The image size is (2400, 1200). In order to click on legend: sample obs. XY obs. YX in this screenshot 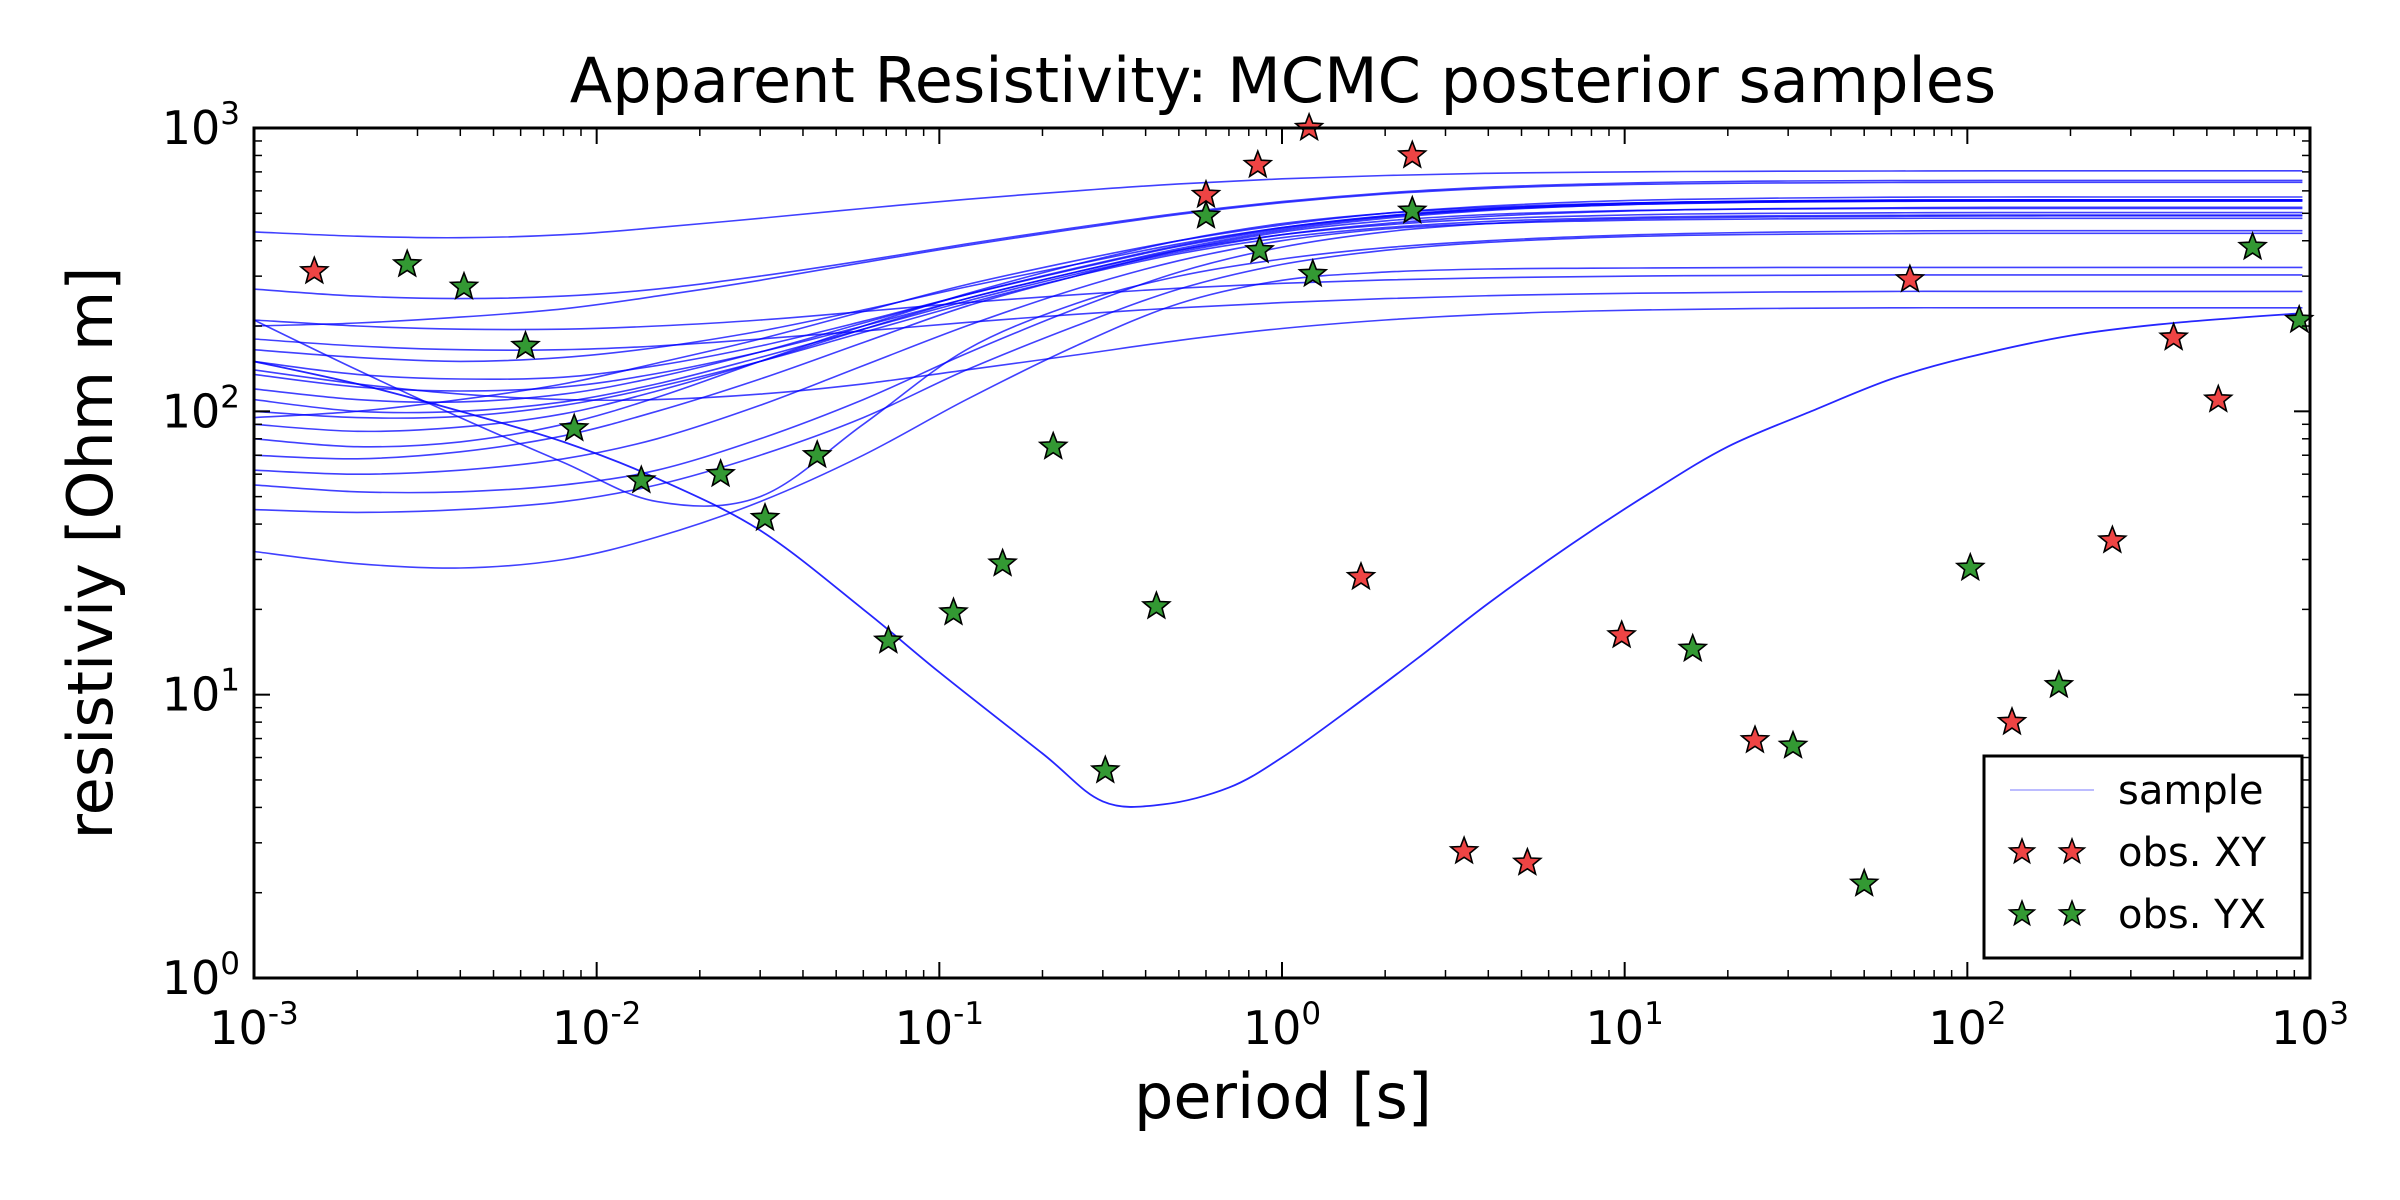, I will do `click(2143, 857)`.